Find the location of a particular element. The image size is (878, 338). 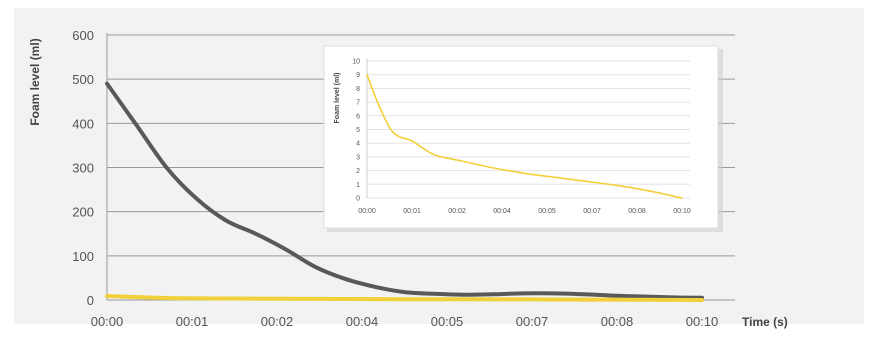

y-tick-label: 300 is located at coordinates (83, 168).